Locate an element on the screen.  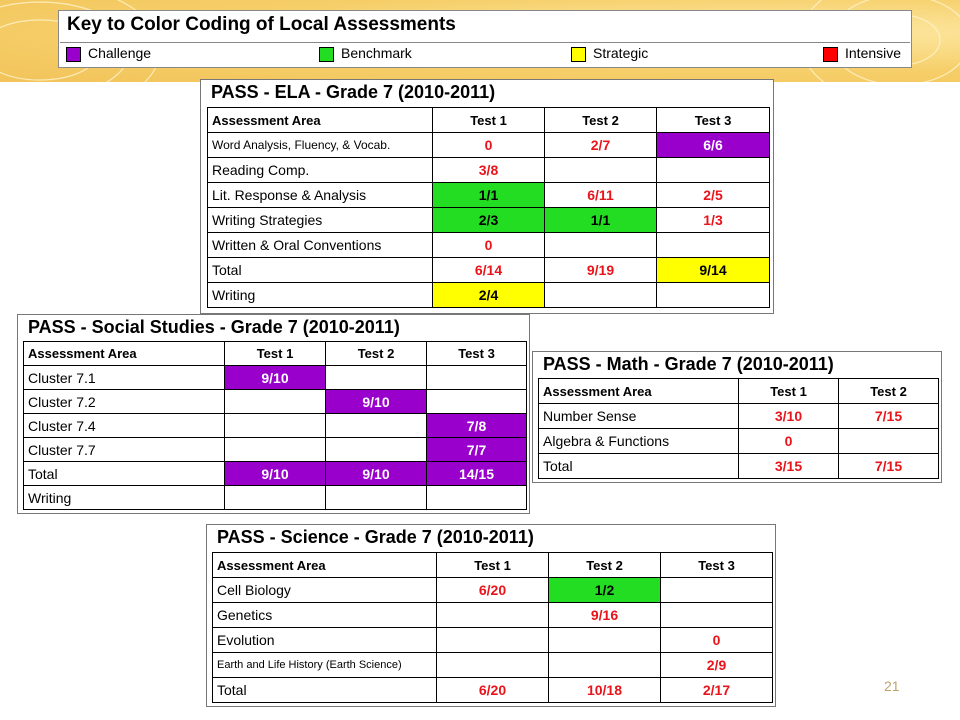
table-row: Total 3/15 7/15 is located at coordinates (738, 466).